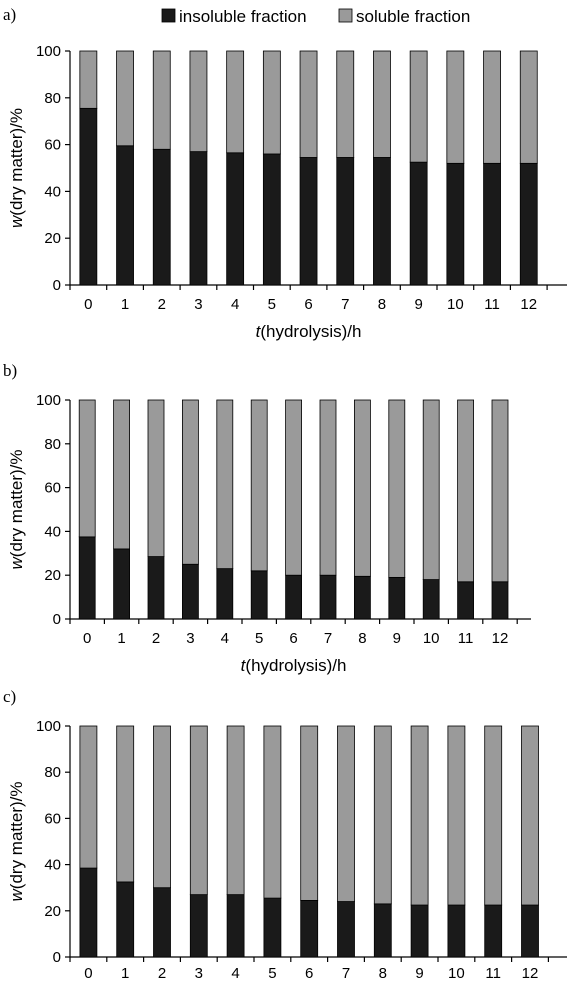  I want to click on x-tick-label: 0, so click(88, 973).